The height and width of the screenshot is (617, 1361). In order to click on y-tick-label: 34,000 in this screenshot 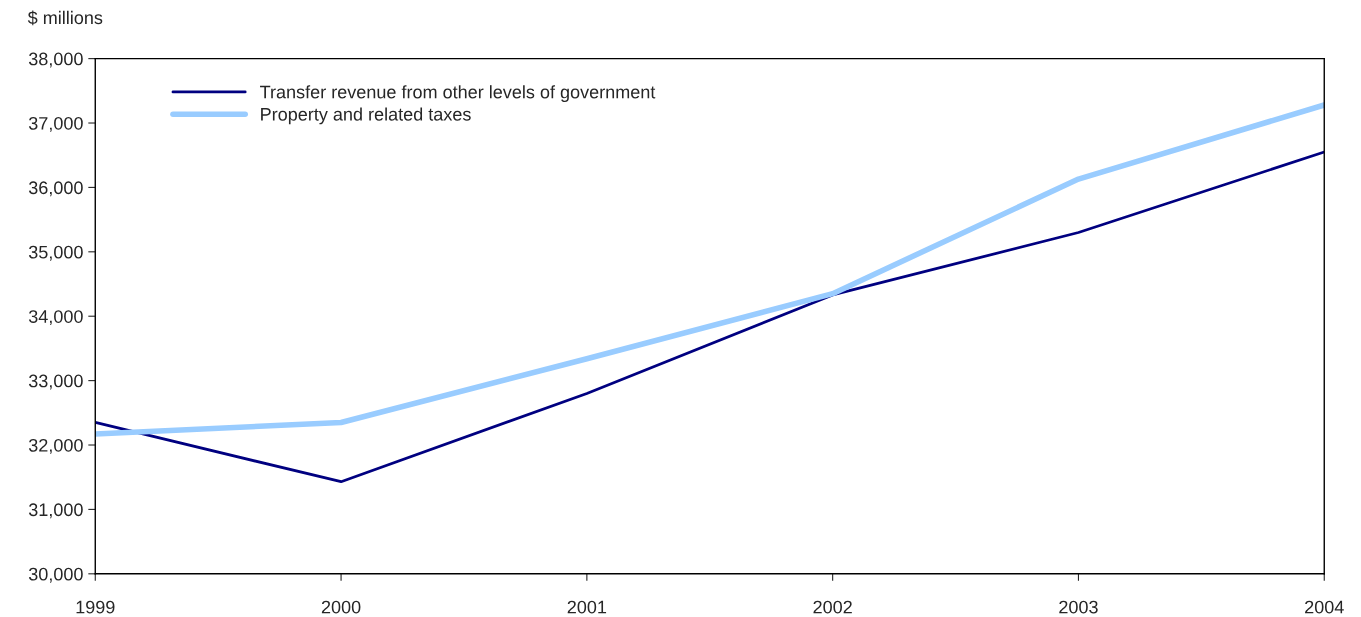, I will do `click(55, 318)`.